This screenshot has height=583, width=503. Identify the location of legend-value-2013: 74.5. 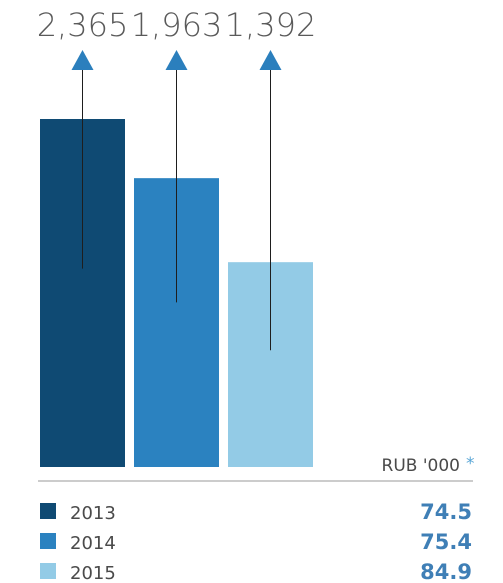
(446, 512).